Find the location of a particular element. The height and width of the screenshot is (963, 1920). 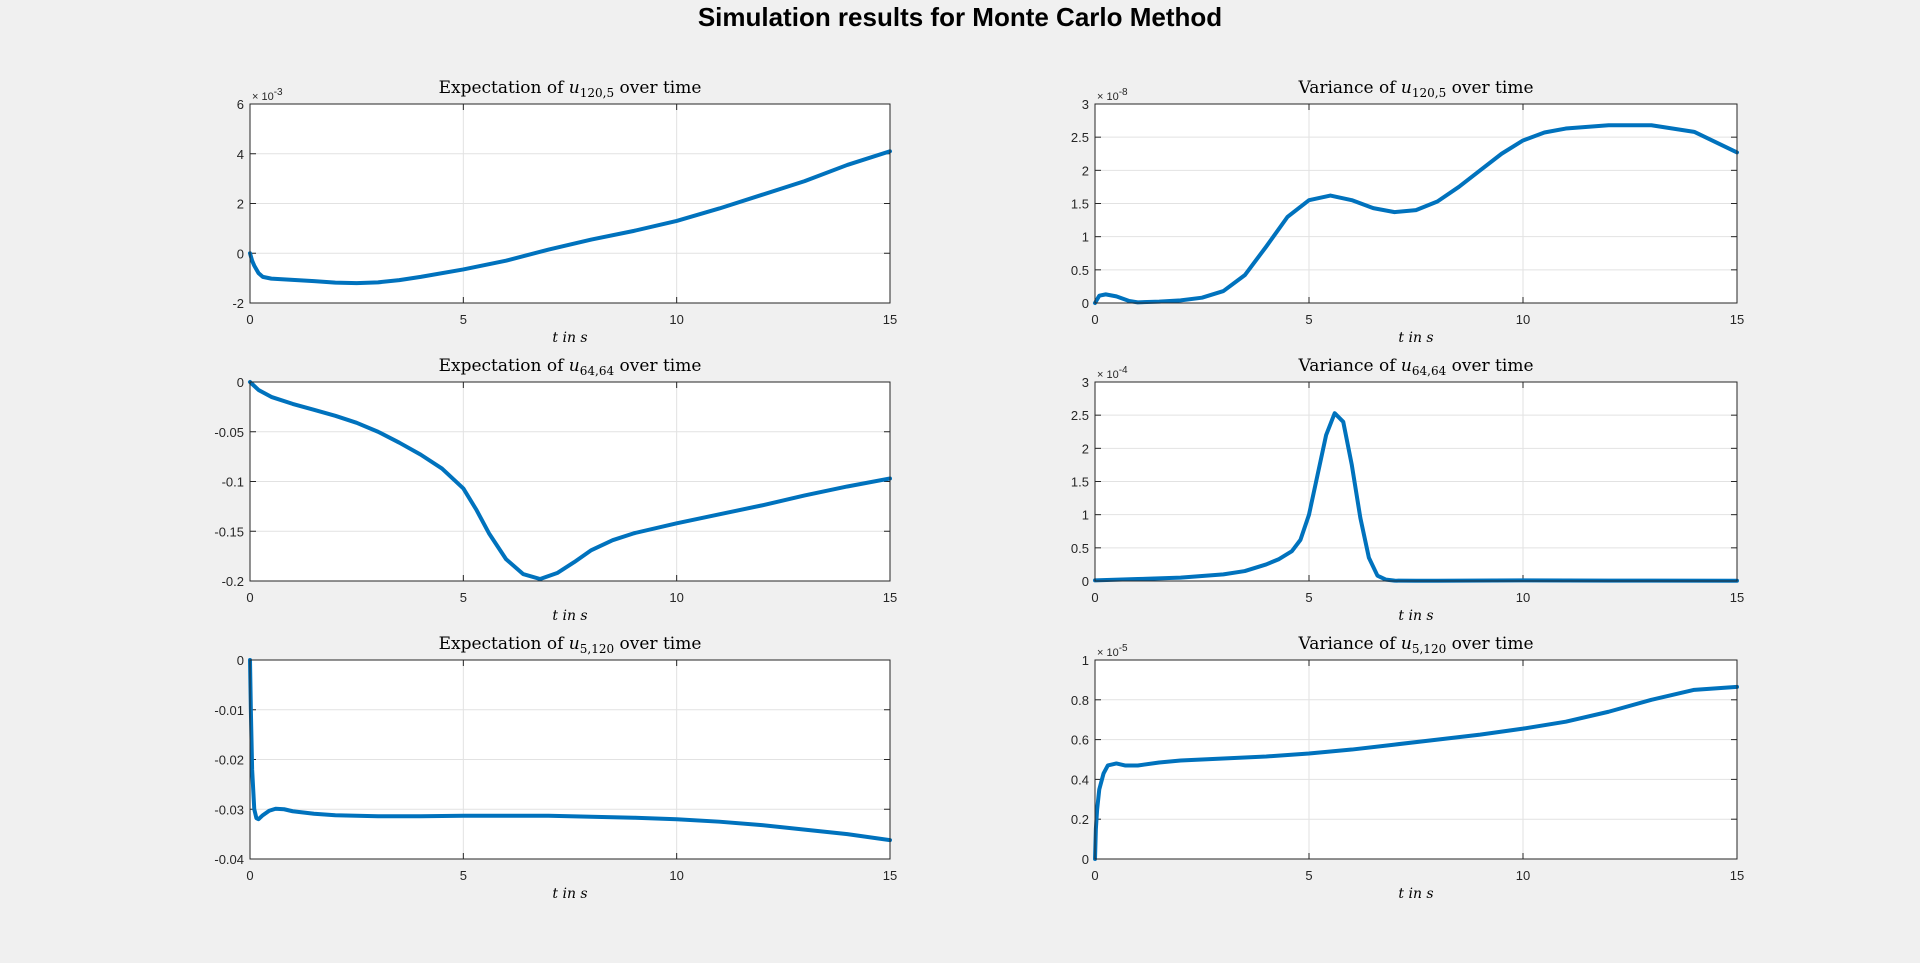

subplot-title: Expectation of u120,5 over time is located at coordinates (570, 89).